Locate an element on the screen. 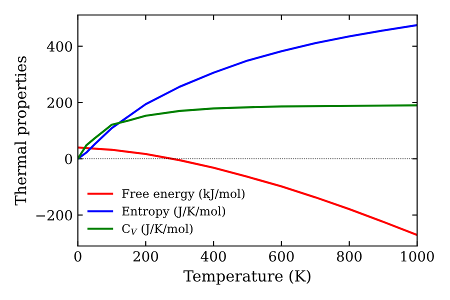  x-tick-label: 600 is located at coordinates (281, 256).